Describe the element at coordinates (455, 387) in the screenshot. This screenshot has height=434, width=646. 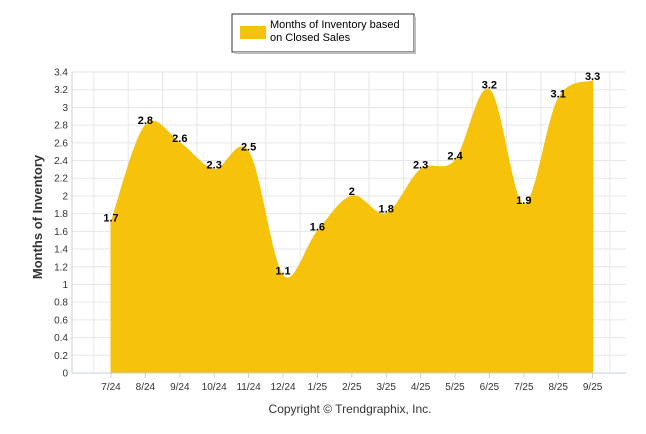
I see `x-tick-label: 5/25` at that location.